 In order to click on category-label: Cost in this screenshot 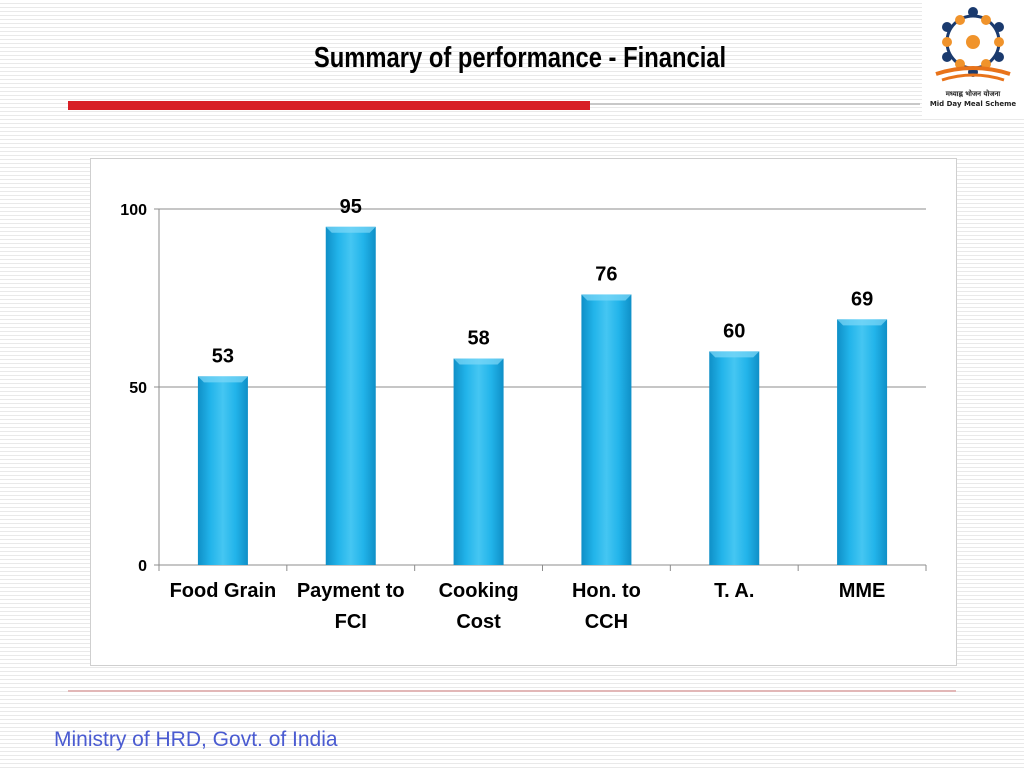, I will do `click(478, 622)`.